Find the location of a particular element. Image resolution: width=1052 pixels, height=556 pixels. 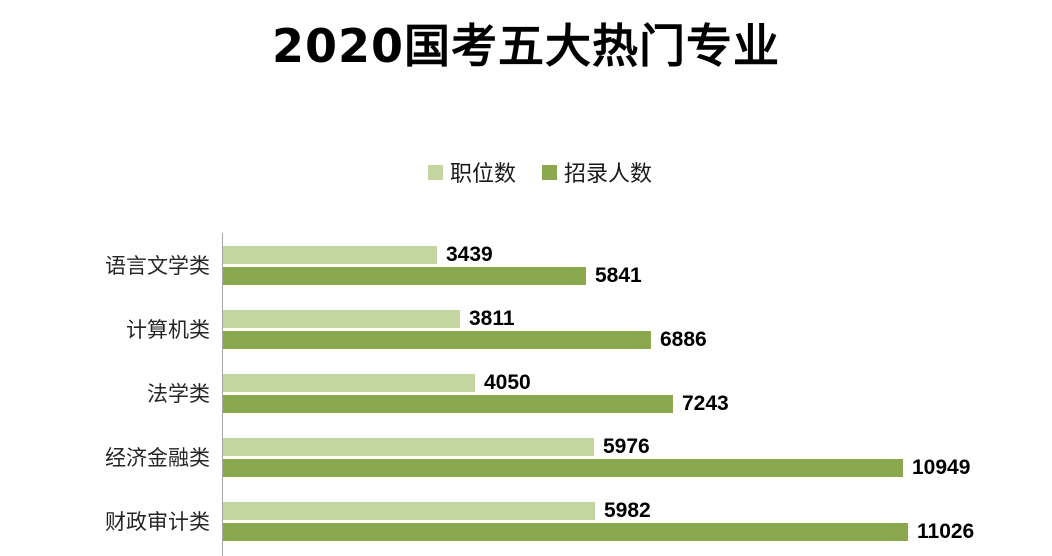

bar-line: 5976 is located at coordinates (637, 446).